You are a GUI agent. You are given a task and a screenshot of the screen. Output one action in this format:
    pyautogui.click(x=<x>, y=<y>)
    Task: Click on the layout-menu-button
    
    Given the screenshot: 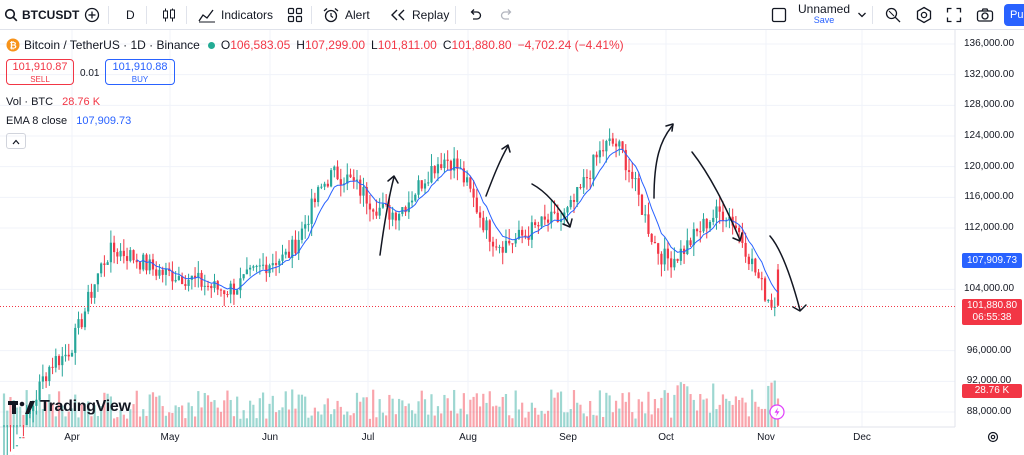 What is the action you would take?
    pyautogui.click(x=862, y=15)
    